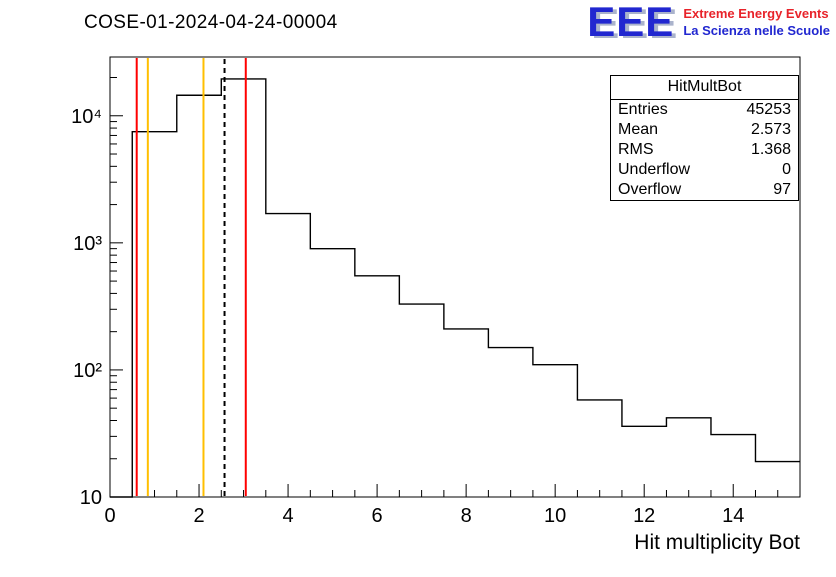 The image size is (836, 577). What do you see at coordinates (377, 516) in the screenshot?
I see `svg-text: 6` at bounding box center [377, 516].